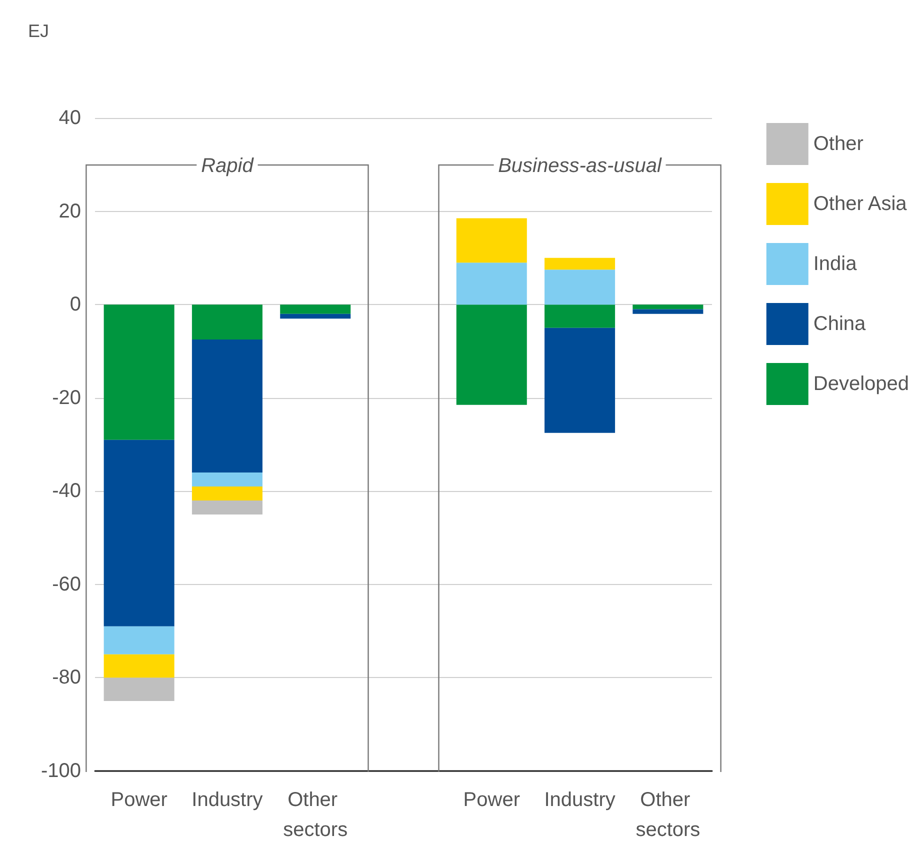 This screenshot has width=917, height=845. Describe the element at coordinates (838, 144) in the screenshot. I see `legend-label: Other` at that location.